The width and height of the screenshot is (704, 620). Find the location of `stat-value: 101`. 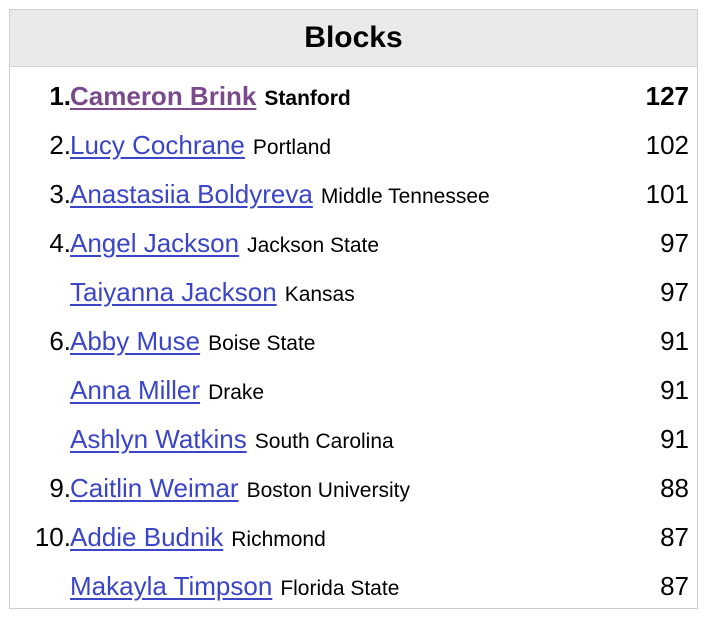

stat-value: 101 is located at coordinates (667, 194).